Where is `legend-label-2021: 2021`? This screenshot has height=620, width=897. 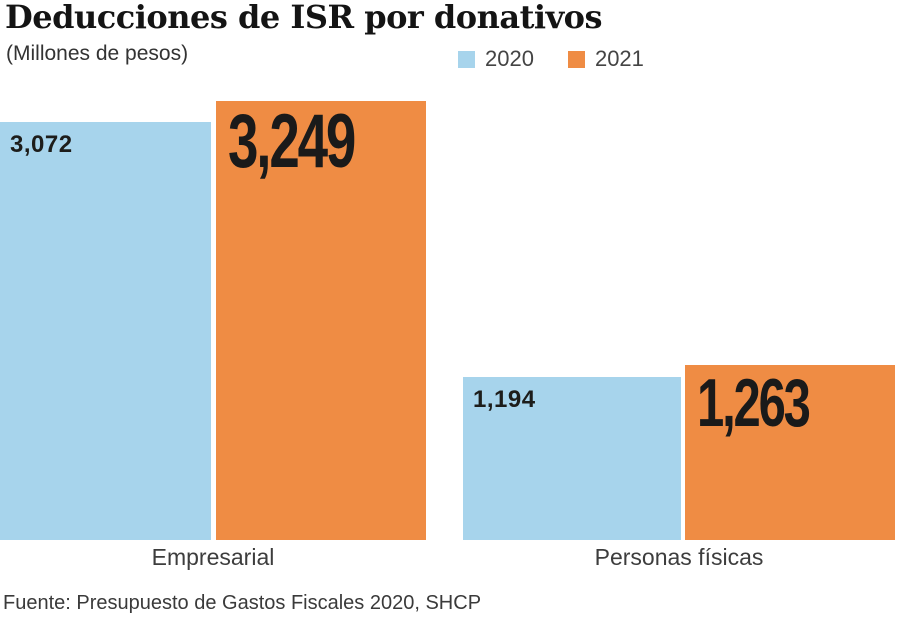
legend-label-2021: 2021 is located at coordinates (619, 58).